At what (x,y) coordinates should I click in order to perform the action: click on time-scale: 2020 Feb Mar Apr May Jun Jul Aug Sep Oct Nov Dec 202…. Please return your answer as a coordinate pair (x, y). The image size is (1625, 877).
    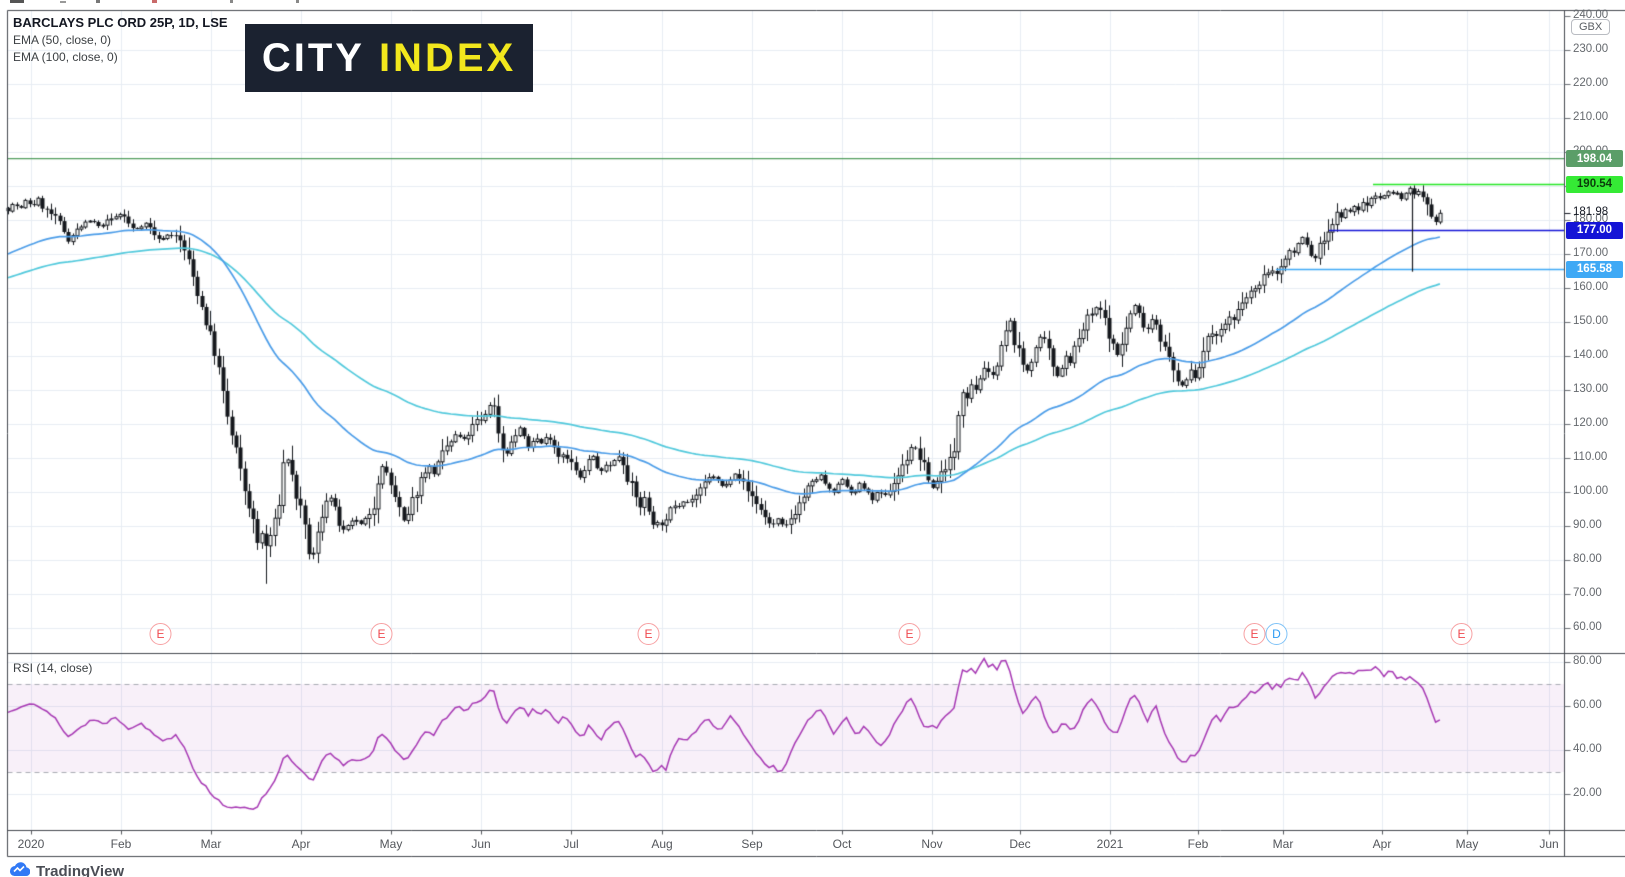
    Looking at the image, I should click on (812, 843).